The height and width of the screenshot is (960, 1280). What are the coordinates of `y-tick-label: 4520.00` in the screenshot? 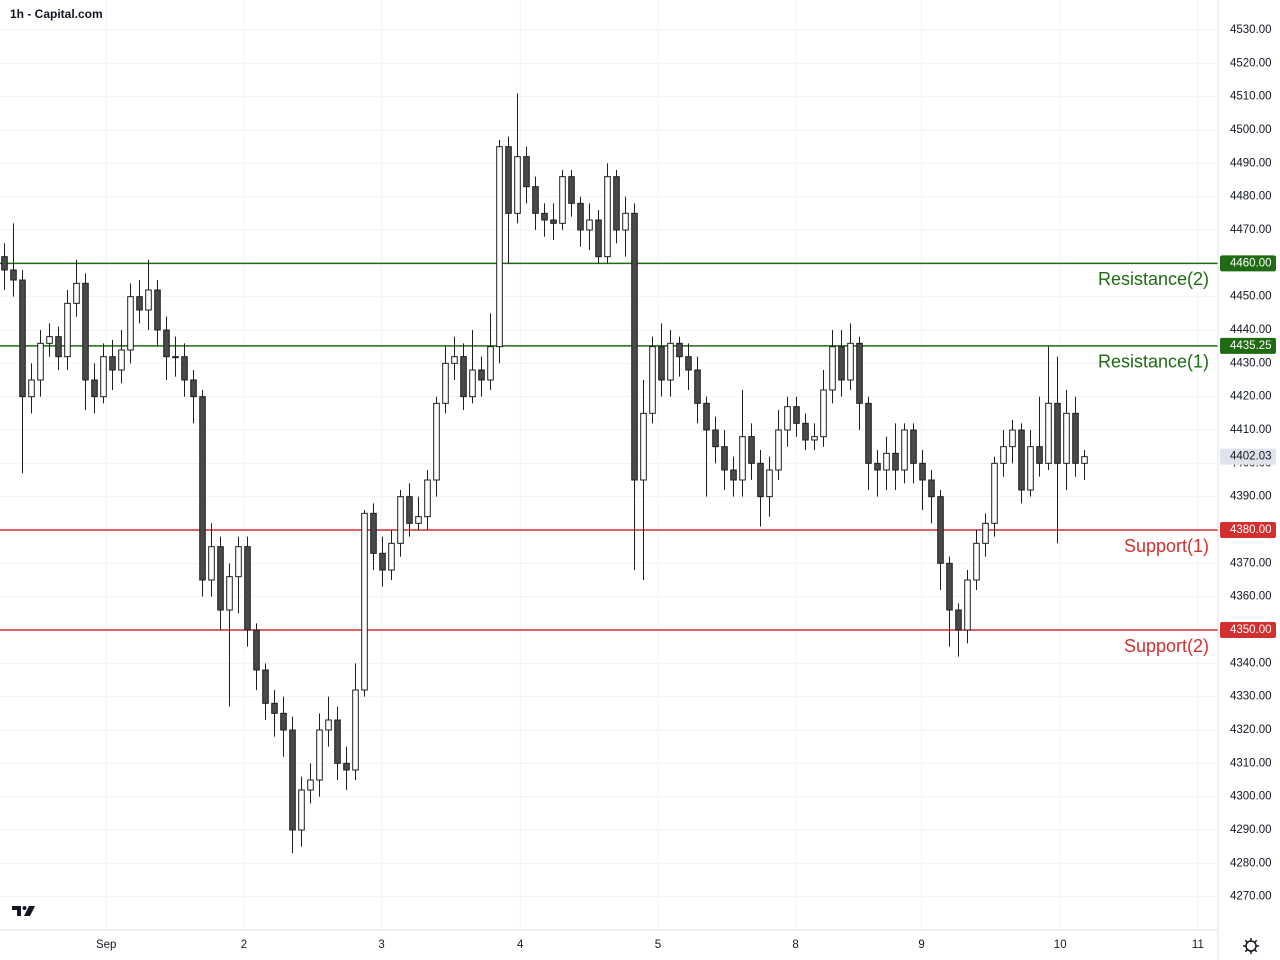 It's located at (1251, 63).